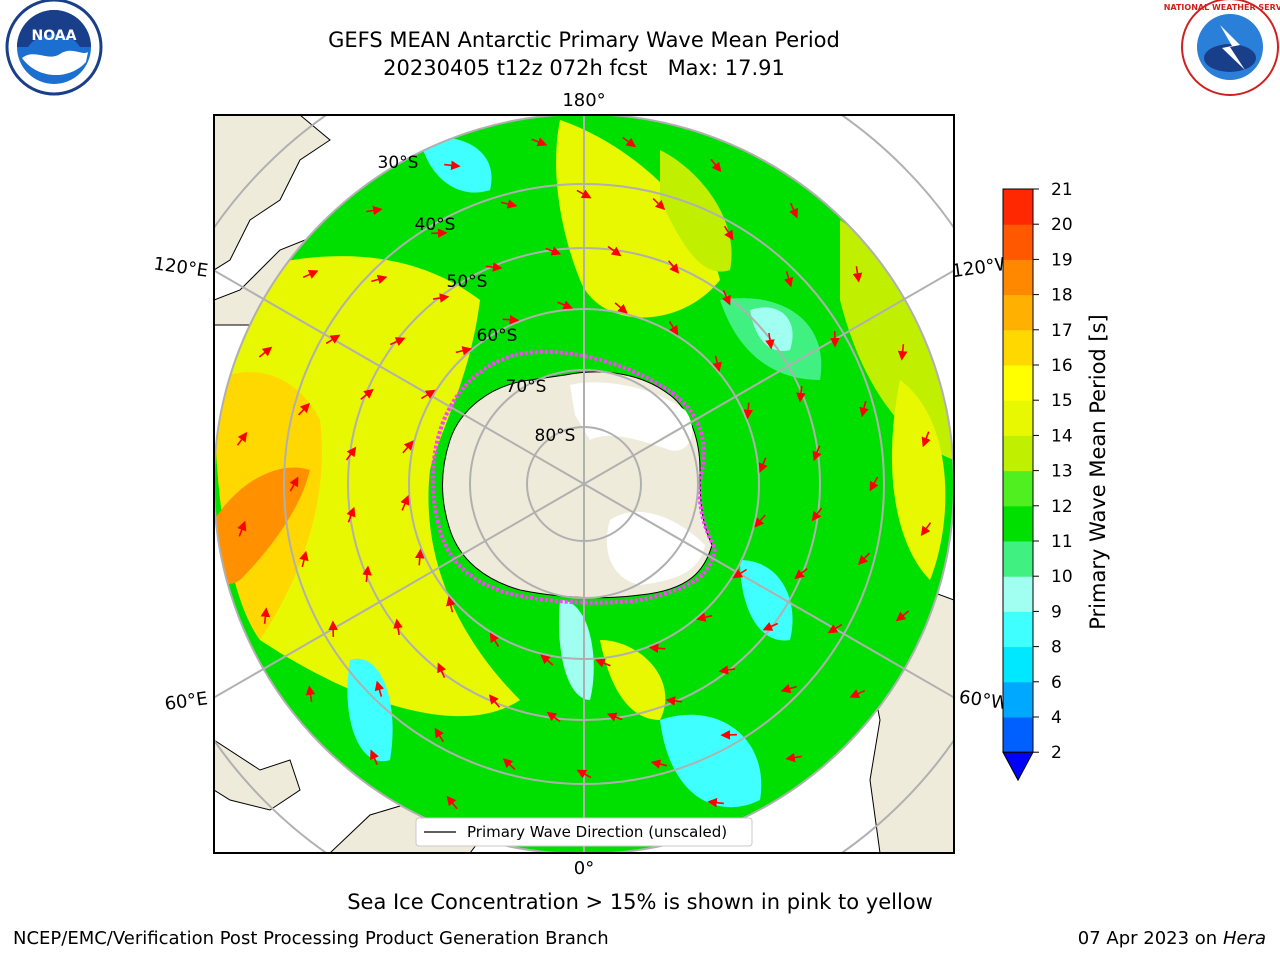  I want to click on legend-label: Primary Wave Direction (unscaled), so click(597, 832).